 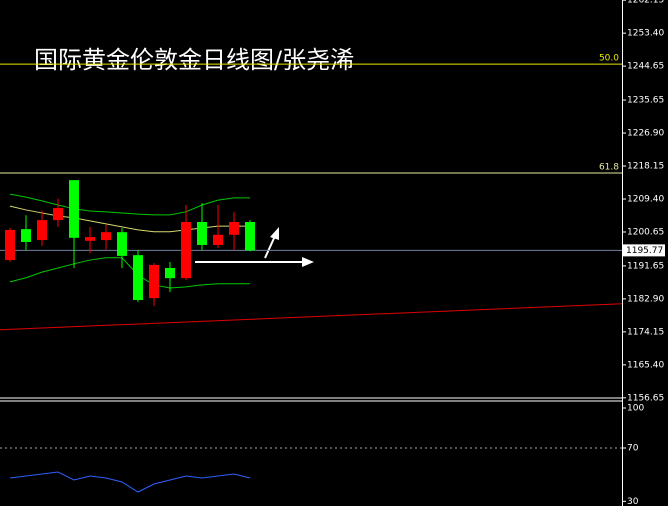 What do you see at coordinates (645, 34) in the screenshot?
I see `y-tick-label: 1253.40` at bounding box center [645, 34].